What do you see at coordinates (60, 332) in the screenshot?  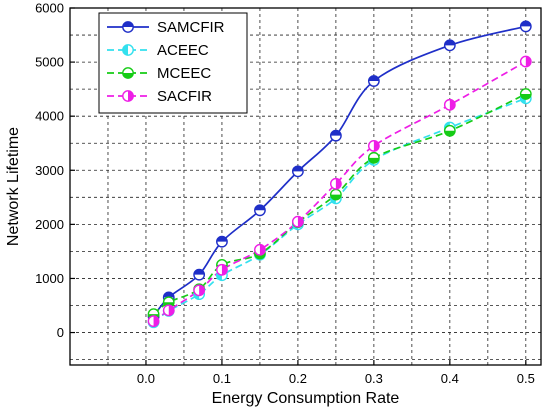 I see `y-tick-label: 0` at bounding box center [60, 332].